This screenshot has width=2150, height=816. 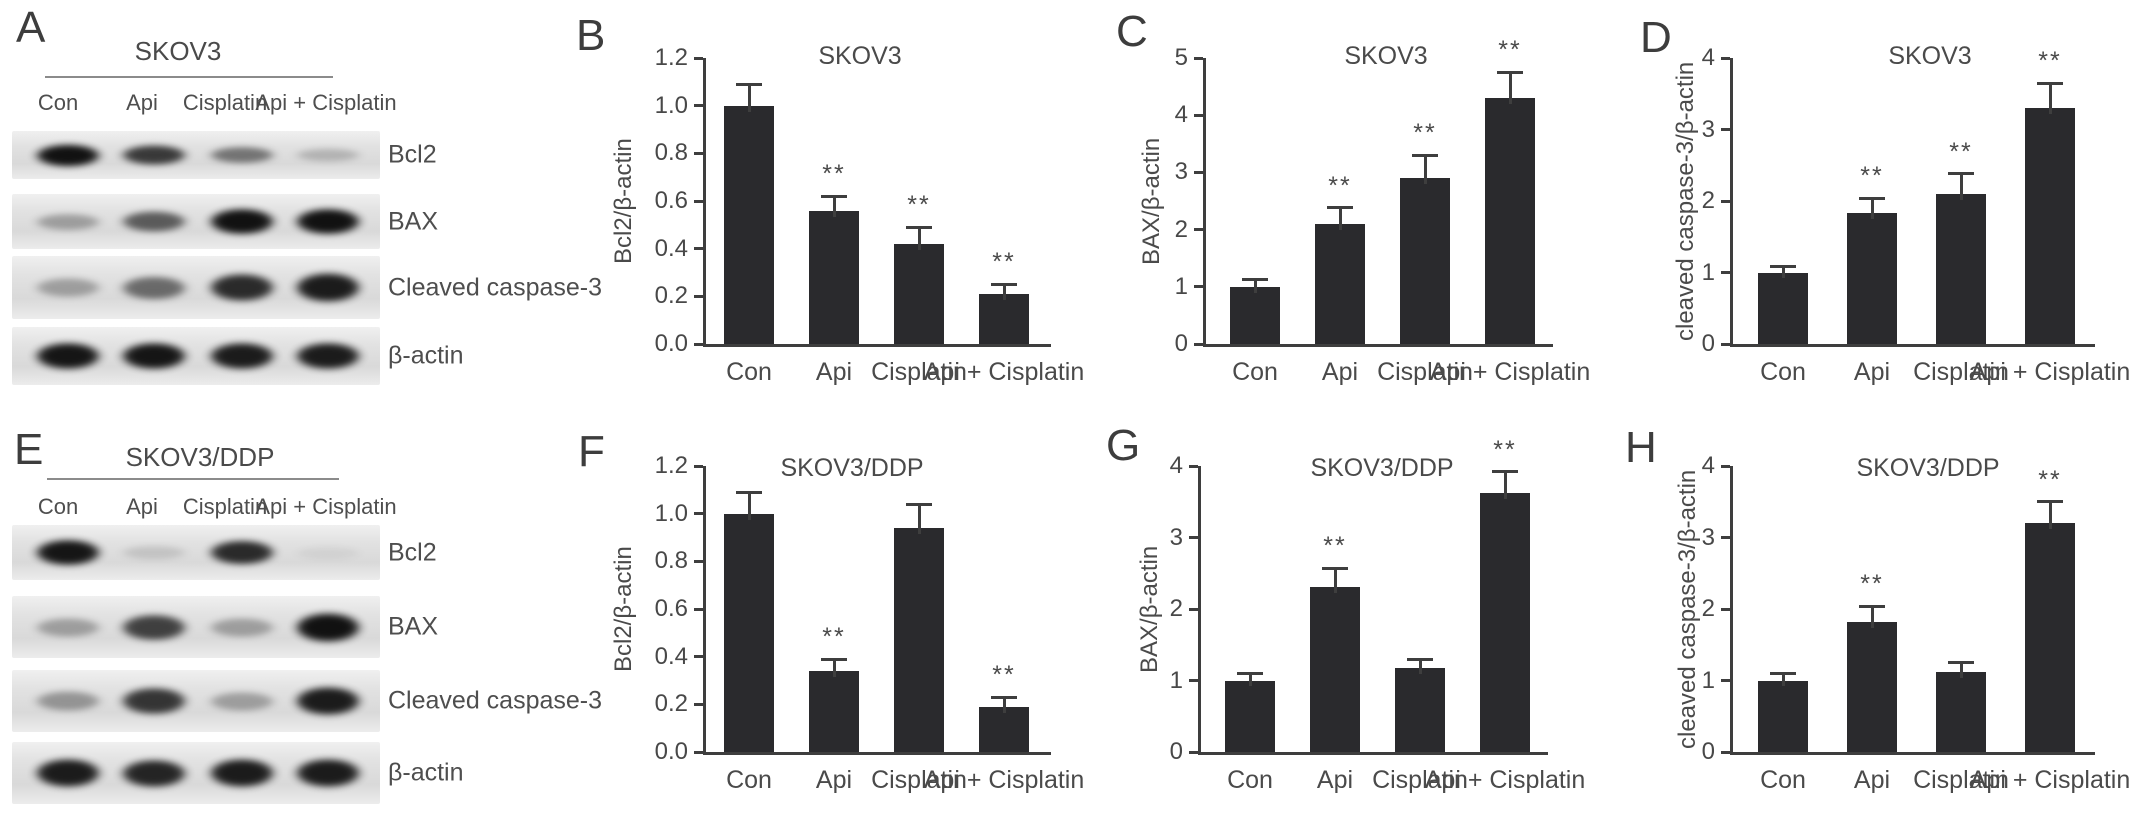 I want to click on protein-band-cleaved-caspase-3-api, so click(x=154, y=701).